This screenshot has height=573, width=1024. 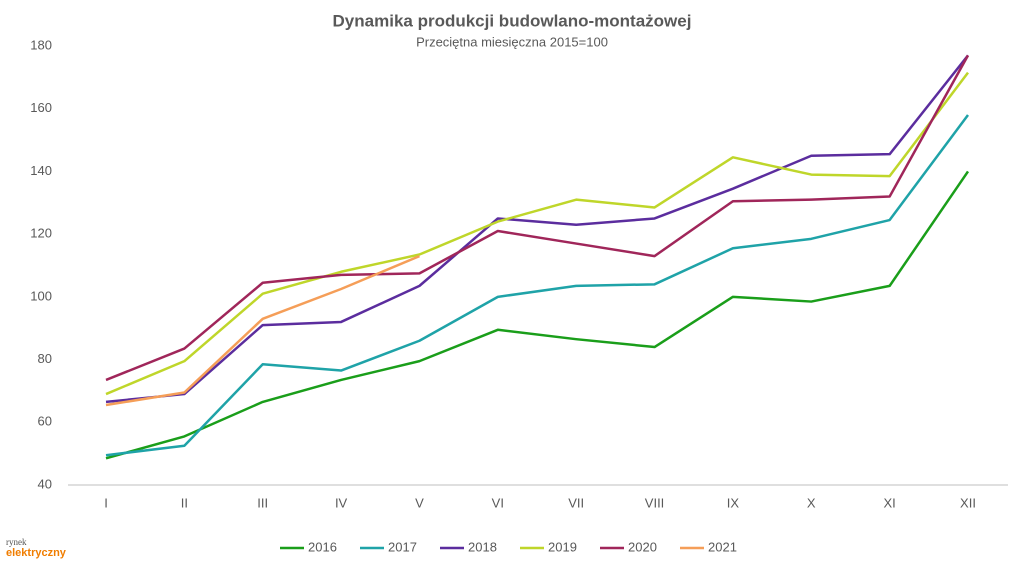 What do you see at coordinates (322, 546) in the screenshot?
I see `legend-label: 2016` at bounding box center [322, 546].